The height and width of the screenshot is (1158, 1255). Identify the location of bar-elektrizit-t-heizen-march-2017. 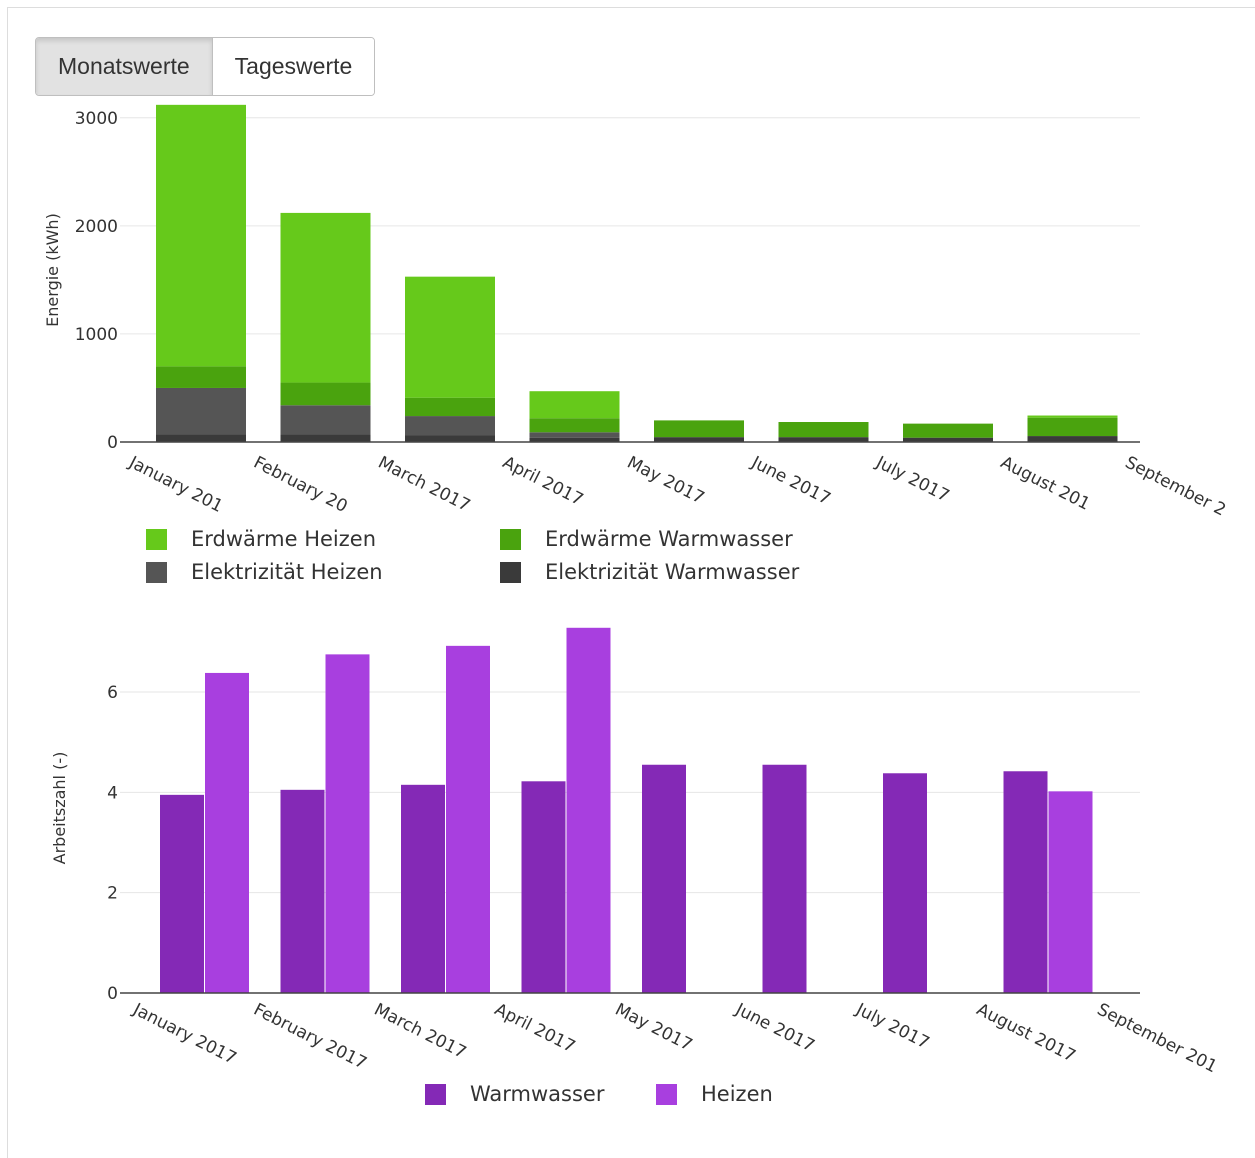
(450, 426).